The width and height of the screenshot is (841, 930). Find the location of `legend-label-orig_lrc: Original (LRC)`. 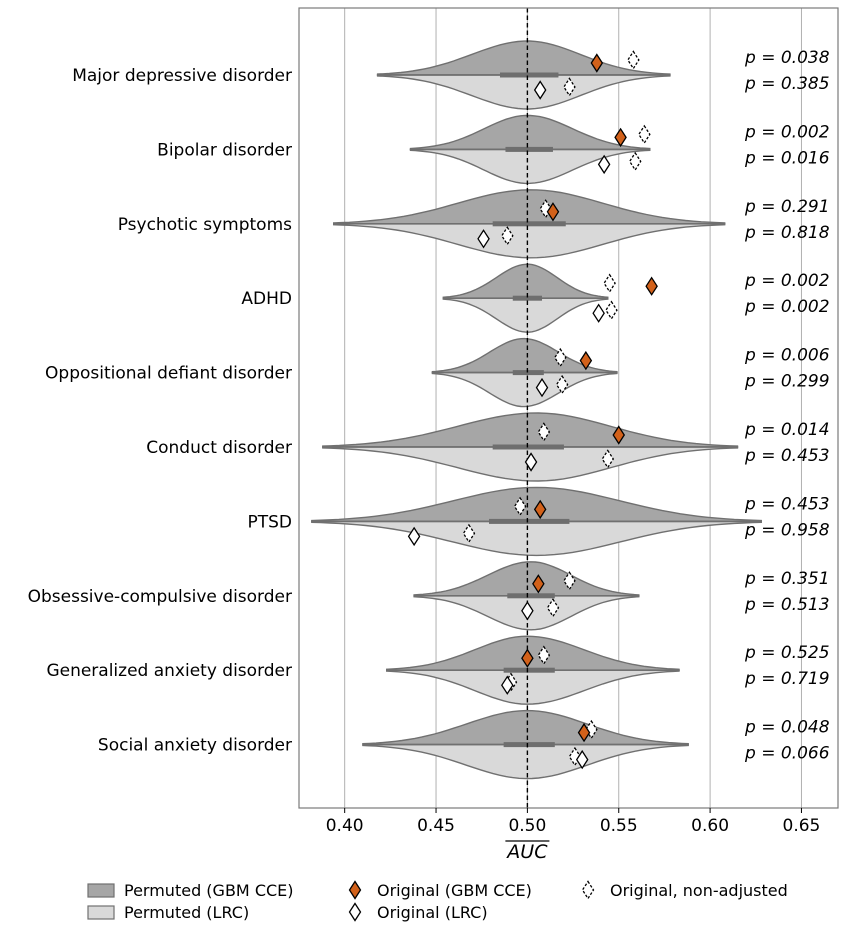

legend-label-orig_lrc: Original (LRC) is located at coordinates (432, 912).